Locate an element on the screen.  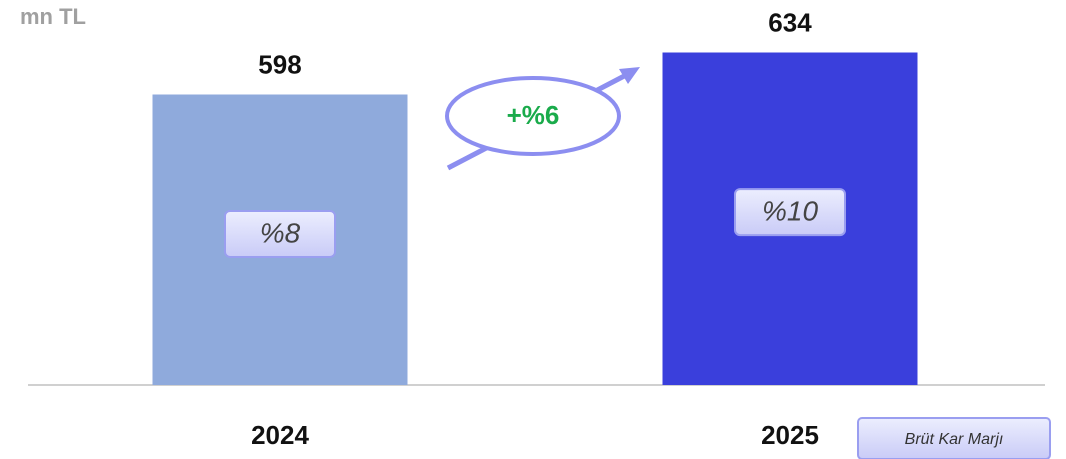
arrow-head is located at coordinates (629, 75).